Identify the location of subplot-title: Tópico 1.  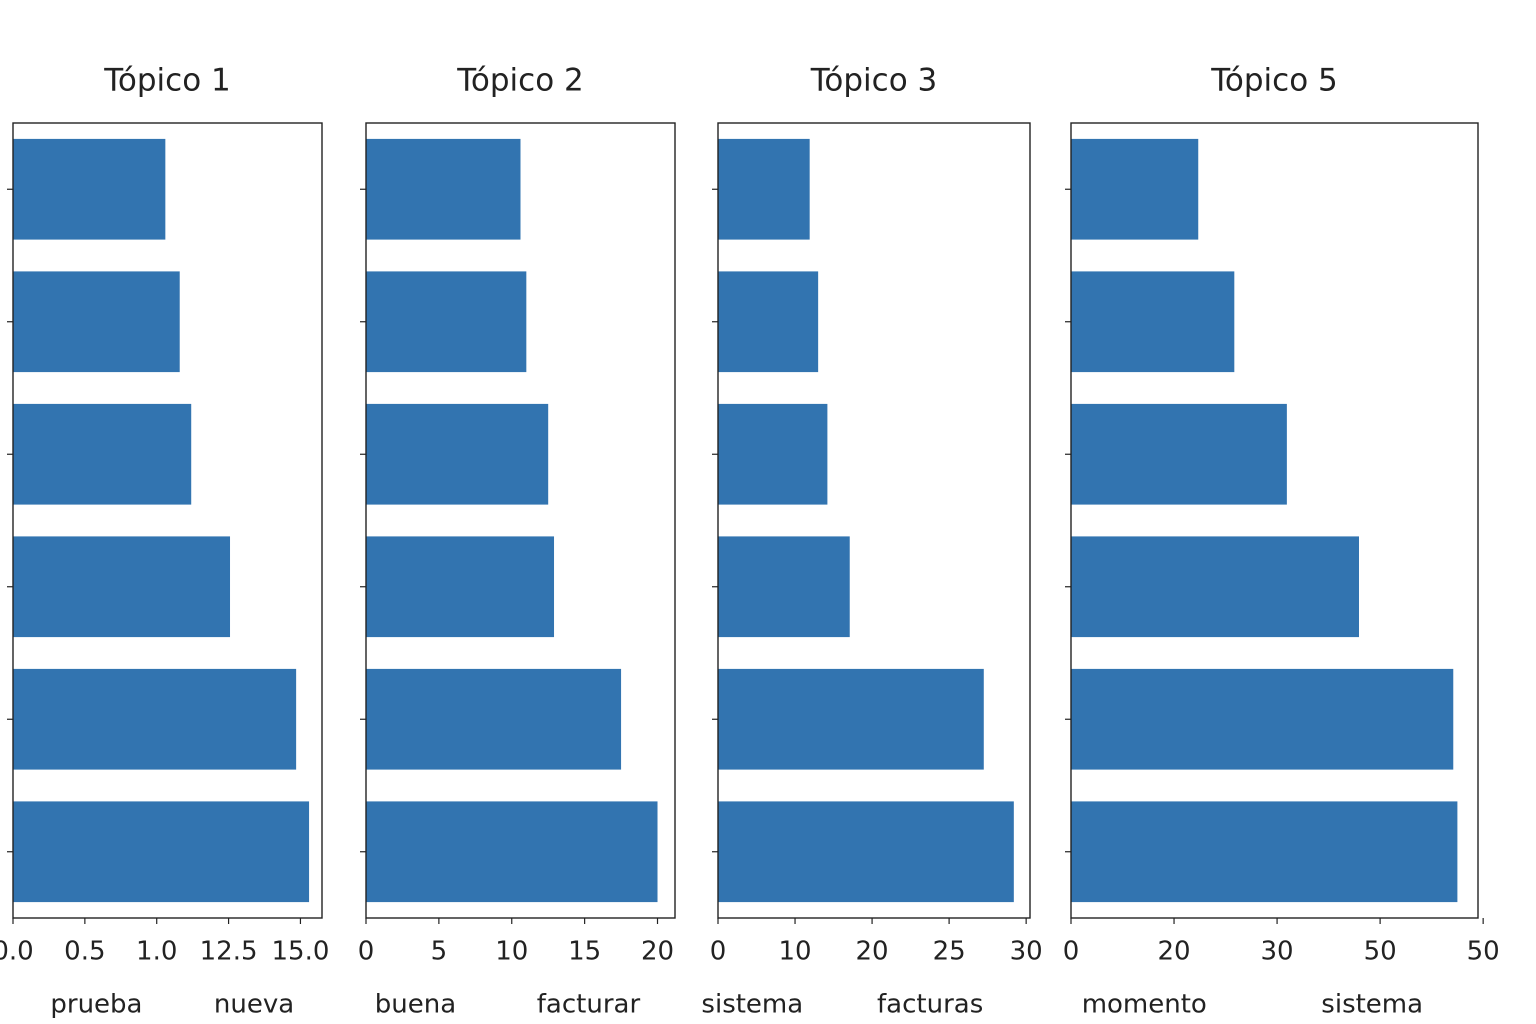
(167, 81).